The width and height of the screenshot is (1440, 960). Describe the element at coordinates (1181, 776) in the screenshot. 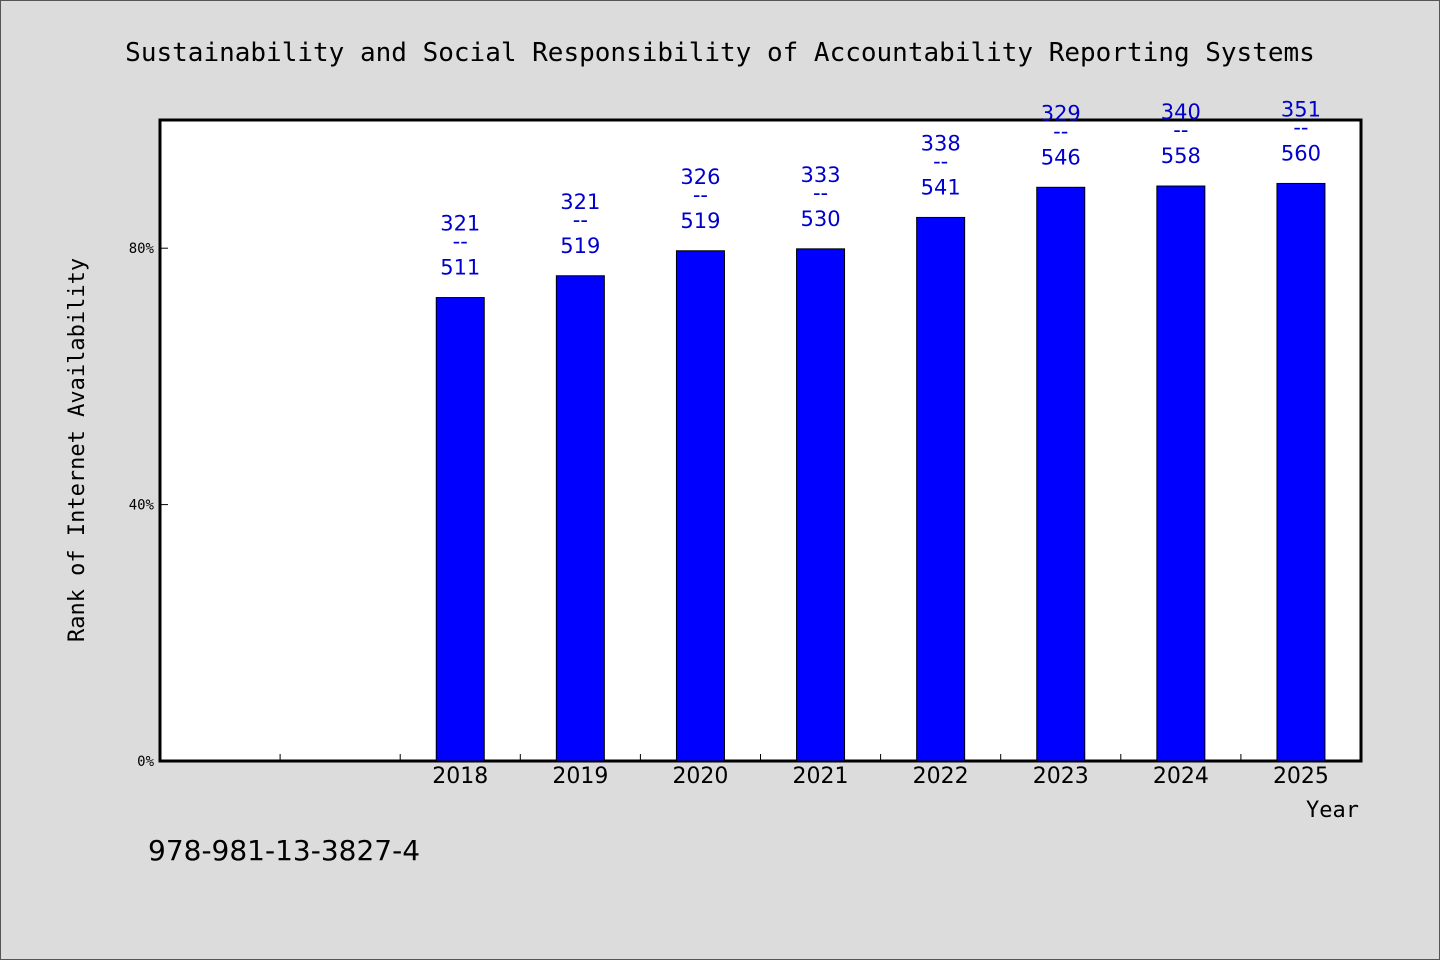

I see `x-tick-label: 2024` at that location.